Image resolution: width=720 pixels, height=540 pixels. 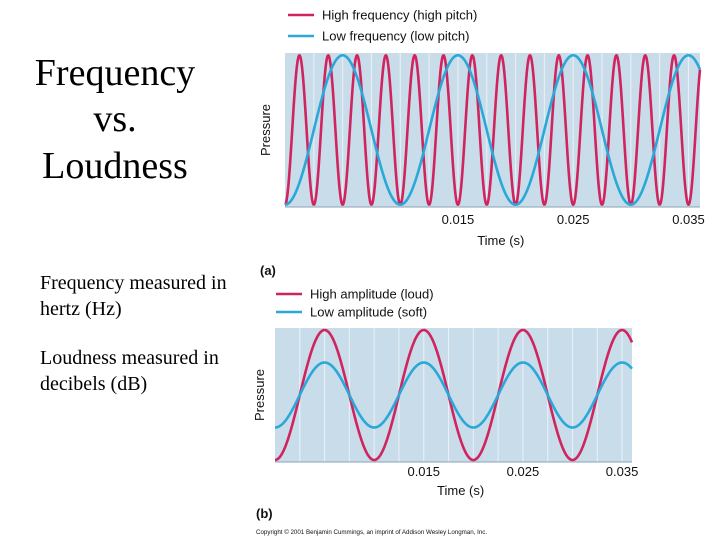 What do you see at coordinates (268, 270) in the screenshot?
I see `panel-label: (a)` at bounding box center [268, 270].